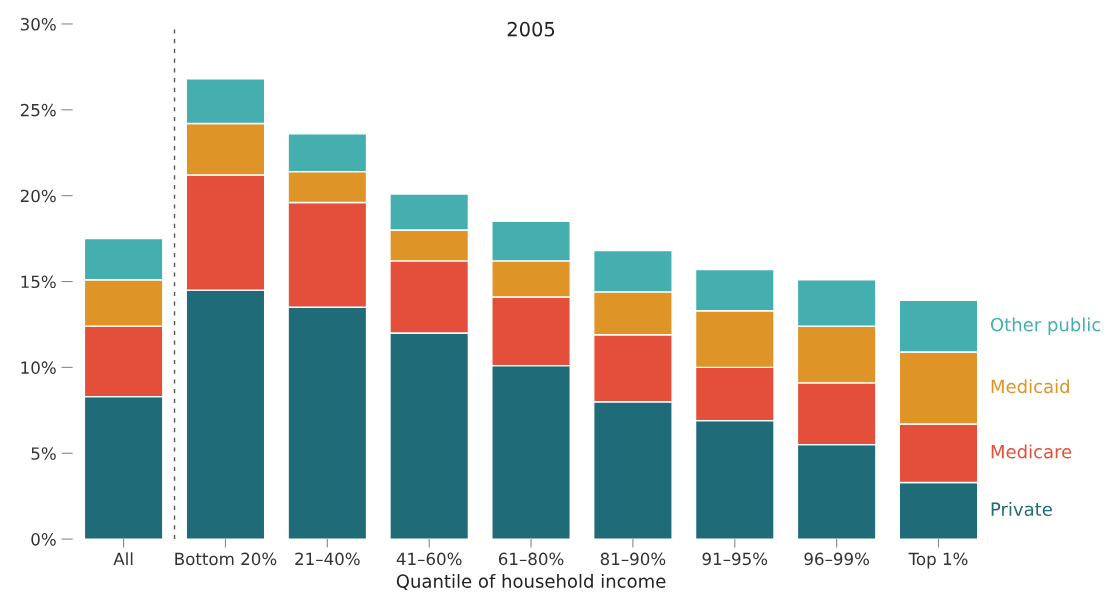 The width and height of the screenshot is (1118, 599). What do you see at coordinates (531, 29) in the screenshot?
I see `chart-title: 2005` at bounding box center [531, 29].